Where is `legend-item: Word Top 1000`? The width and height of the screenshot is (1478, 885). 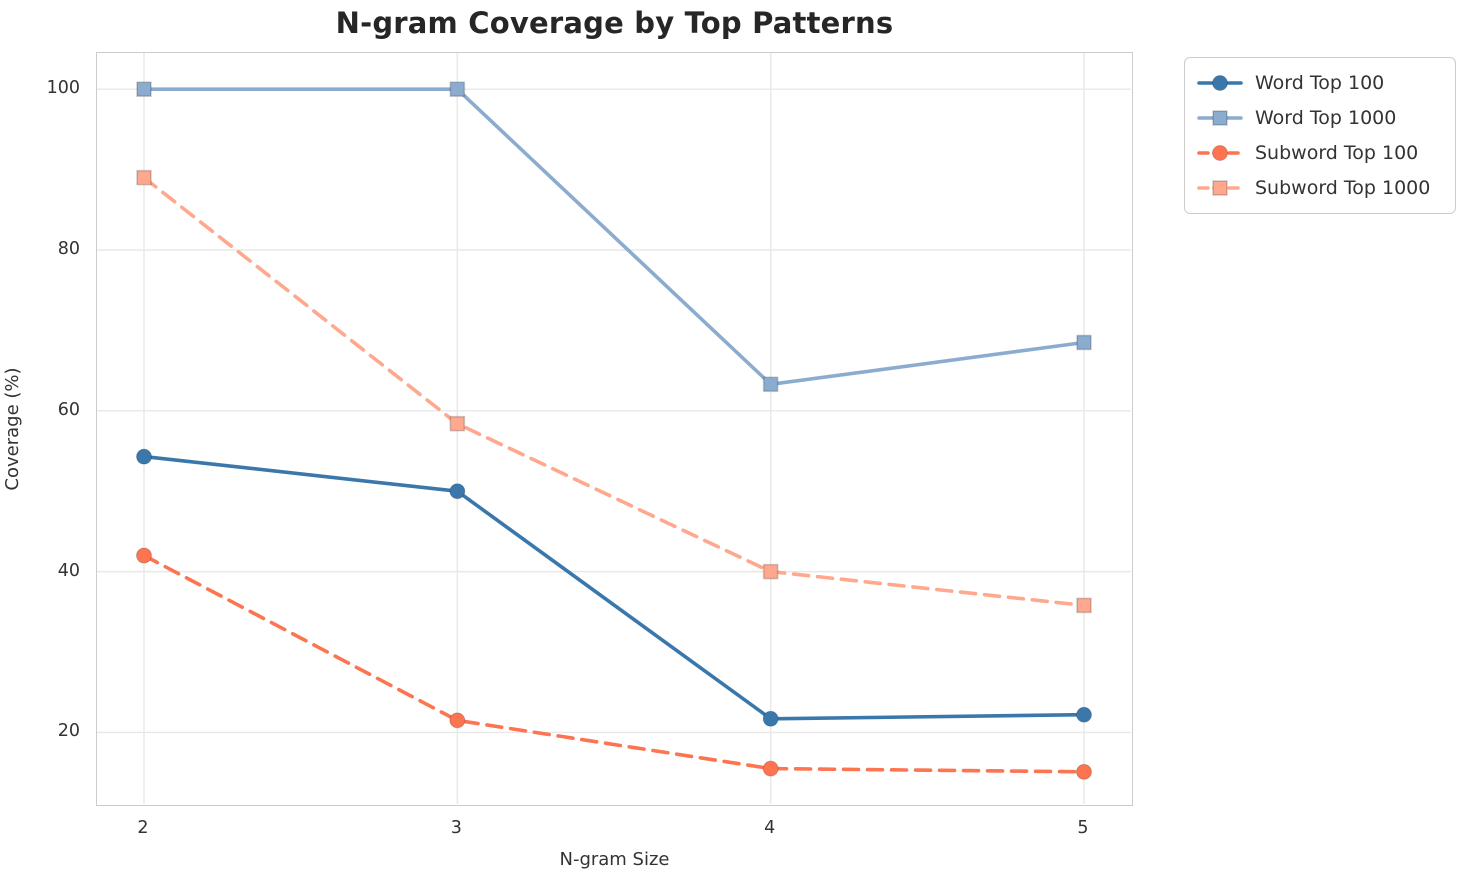
legend-item: Word Top 1000 is located at coordinates (1319, 118).